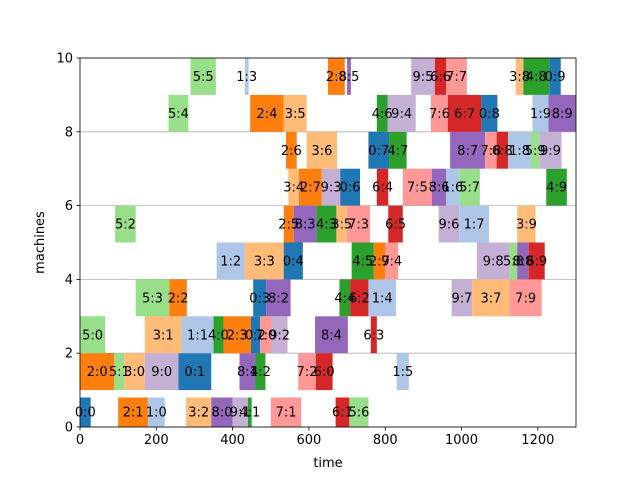 The height and width of the screenshot is (480, 640). I want to click on task-label: 7:6, so click(439, 114).